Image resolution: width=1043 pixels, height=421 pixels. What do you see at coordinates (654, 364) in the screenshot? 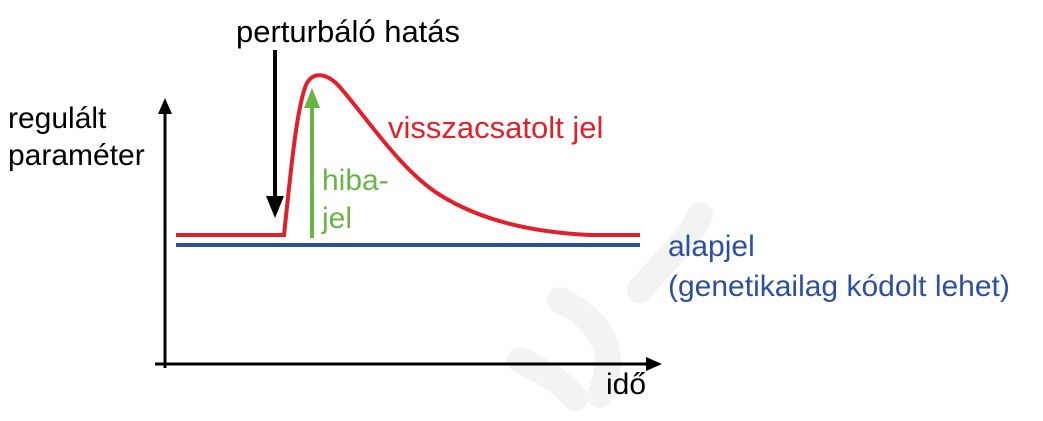
I see `x-axis-arrowhead` at bounding box center [654, 364].